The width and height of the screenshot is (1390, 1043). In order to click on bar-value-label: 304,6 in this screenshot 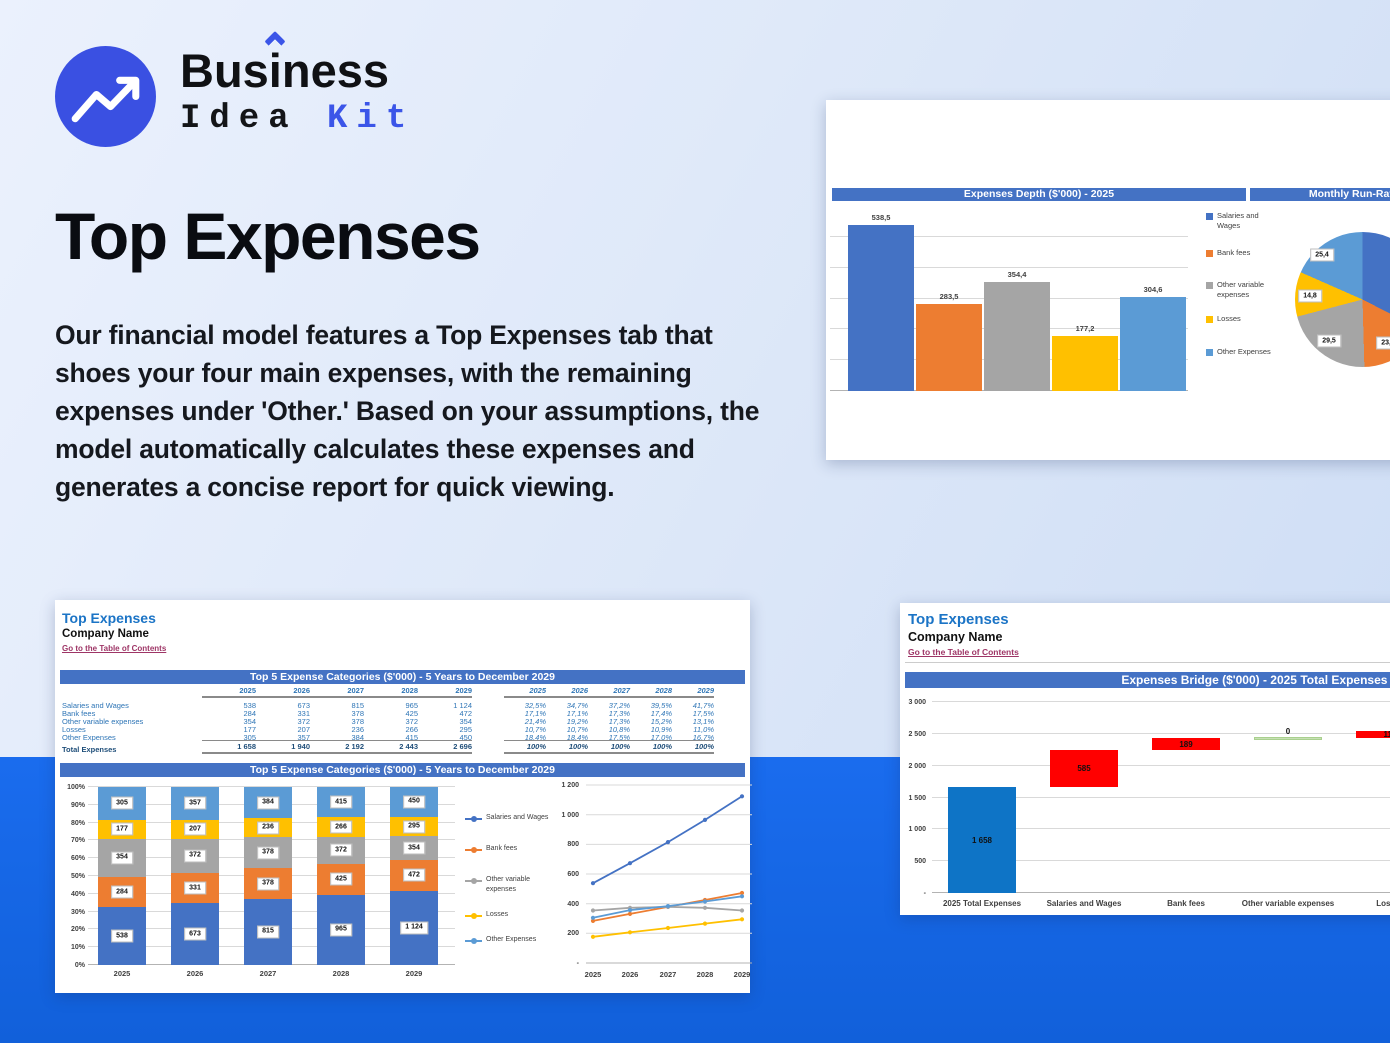, I will do `click(1153, 290)`.